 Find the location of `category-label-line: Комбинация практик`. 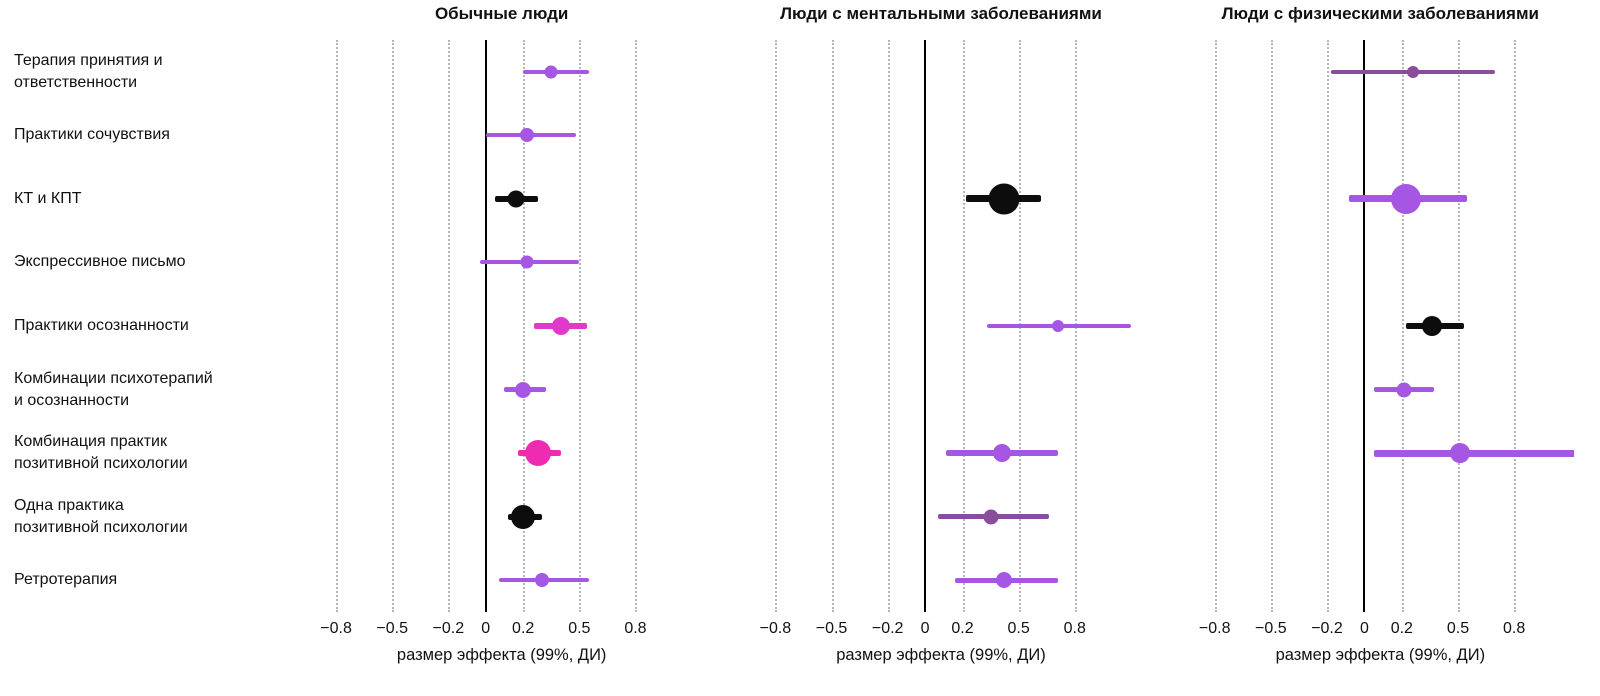

category-label-line: Комбинация практик is located at coordinates (90, 442).